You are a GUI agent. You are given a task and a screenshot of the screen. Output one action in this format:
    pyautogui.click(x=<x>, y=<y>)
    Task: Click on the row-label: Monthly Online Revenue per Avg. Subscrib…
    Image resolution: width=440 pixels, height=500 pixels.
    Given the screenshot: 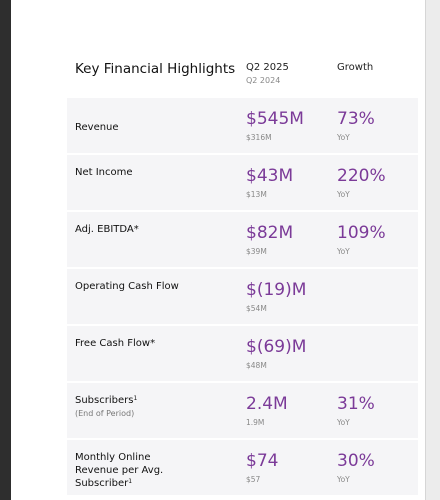 What is the action you would take?
    pyautogui.click(x=135, y=470)
    